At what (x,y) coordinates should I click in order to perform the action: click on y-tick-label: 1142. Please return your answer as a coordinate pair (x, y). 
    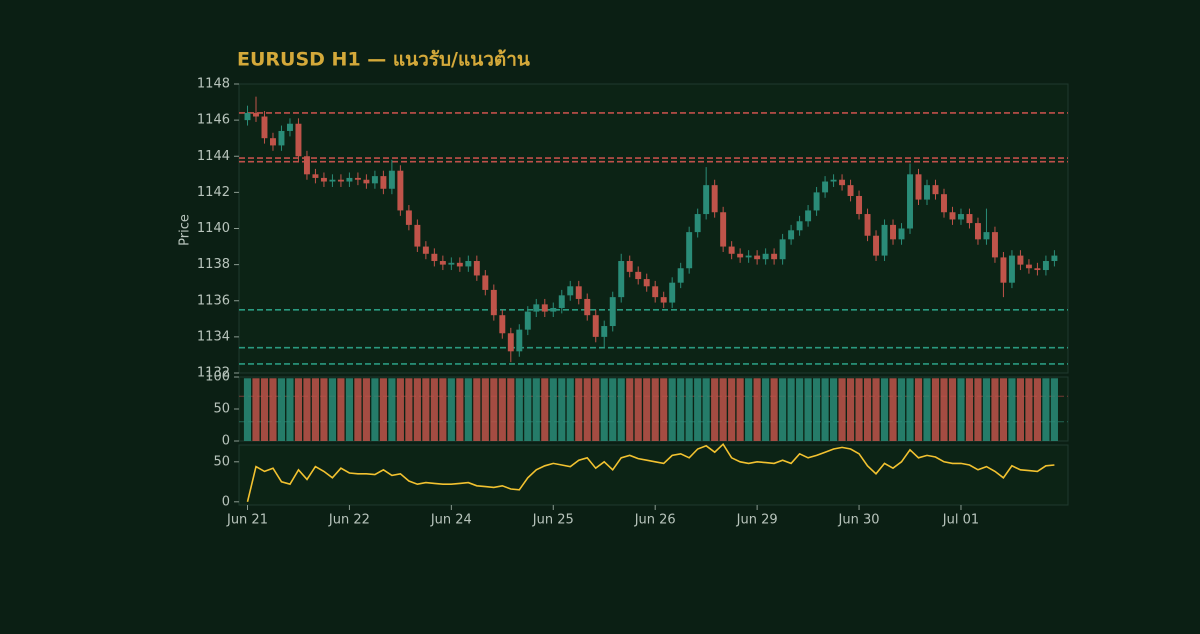
    Looking at the image, I should click on (213, 192).